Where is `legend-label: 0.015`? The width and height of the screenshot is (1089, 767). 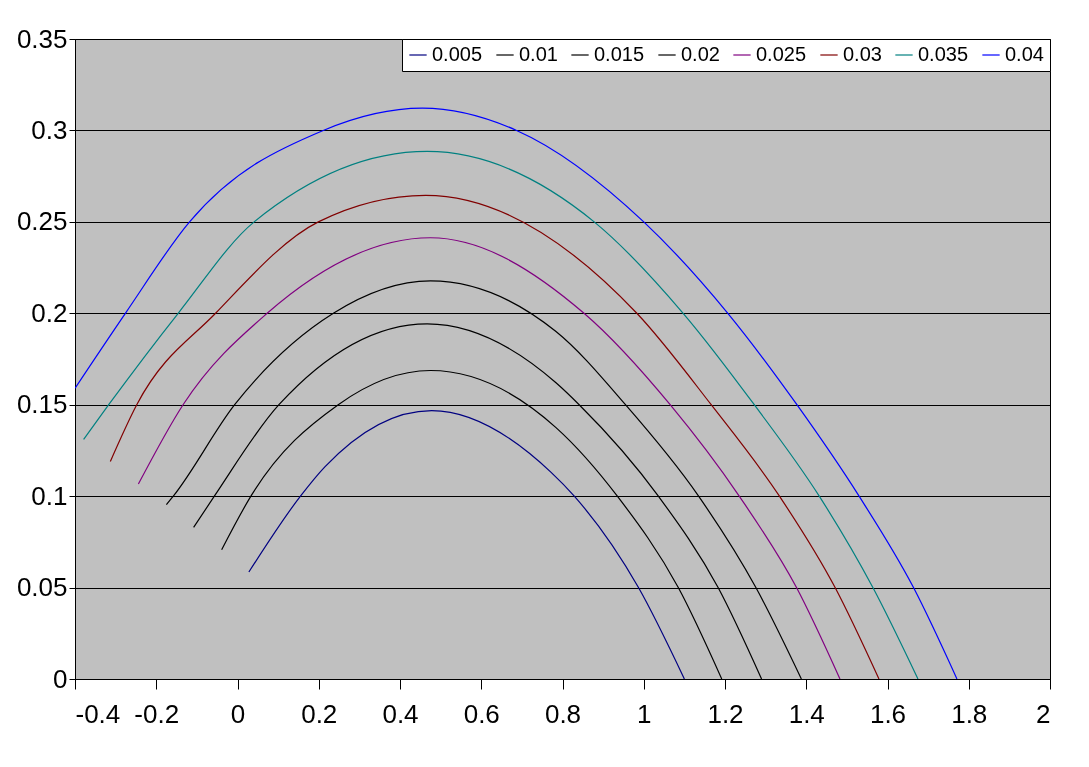
legend-label: 0.015 is located at coordinates (619, 54).